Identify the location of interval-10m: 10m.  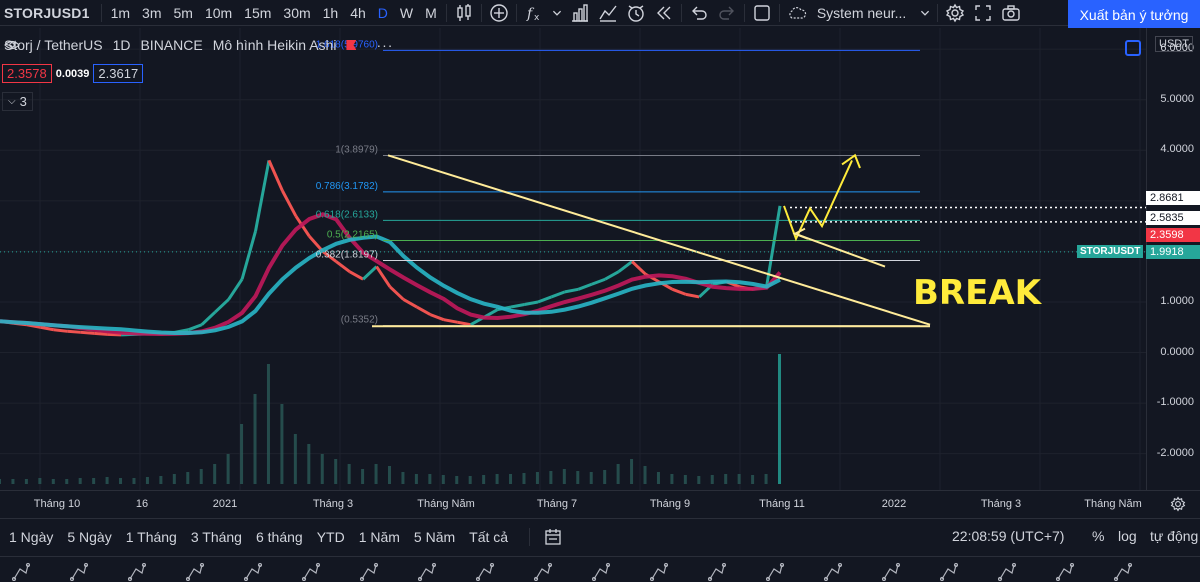
(218, 12).